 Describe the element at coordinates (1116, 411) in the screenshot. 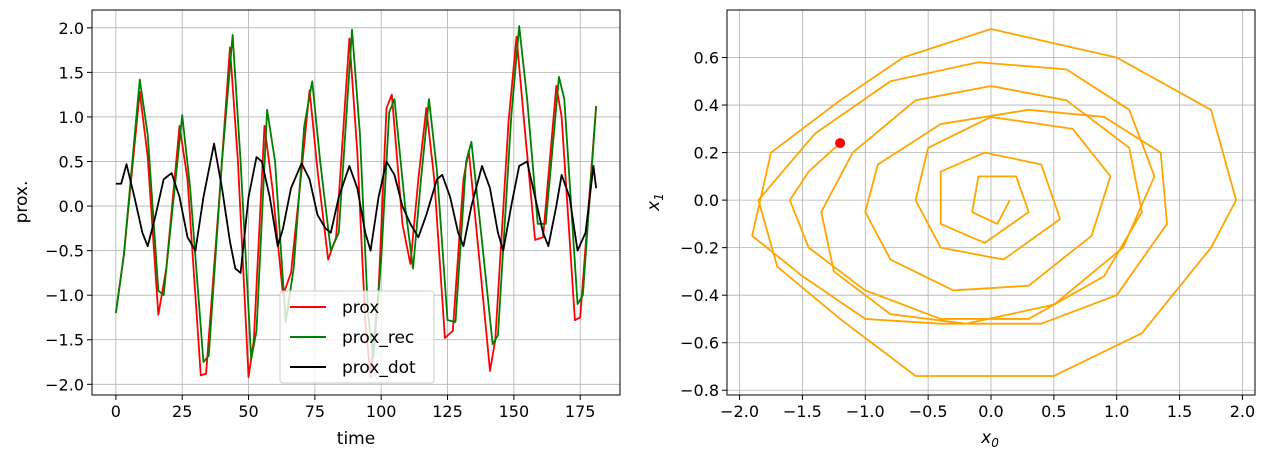

I see `right-xtick-label-6: 1.0` at that location.